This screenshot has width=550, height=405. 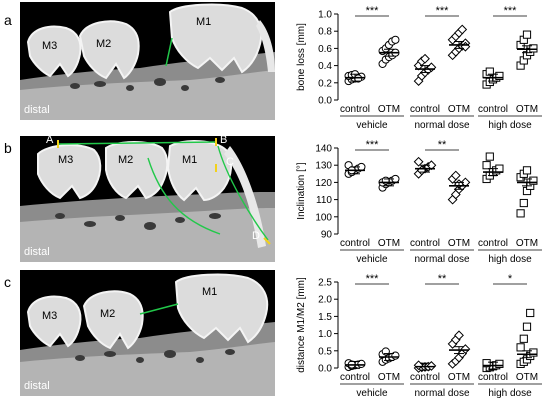 I want to click on distal-label-a: distal, so click(x=37, y=110).